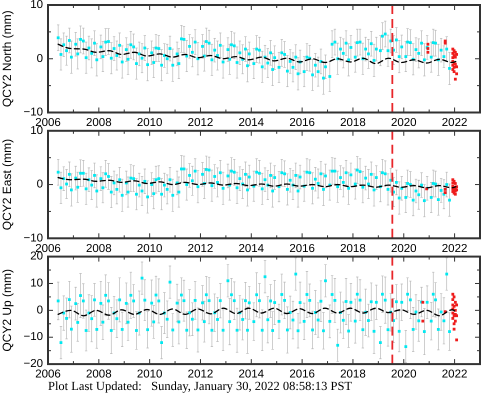 The height and width of the screenshot is (404, 481). I want to click on y-axis-title: QCY2 East (mm), so click(7, 184).